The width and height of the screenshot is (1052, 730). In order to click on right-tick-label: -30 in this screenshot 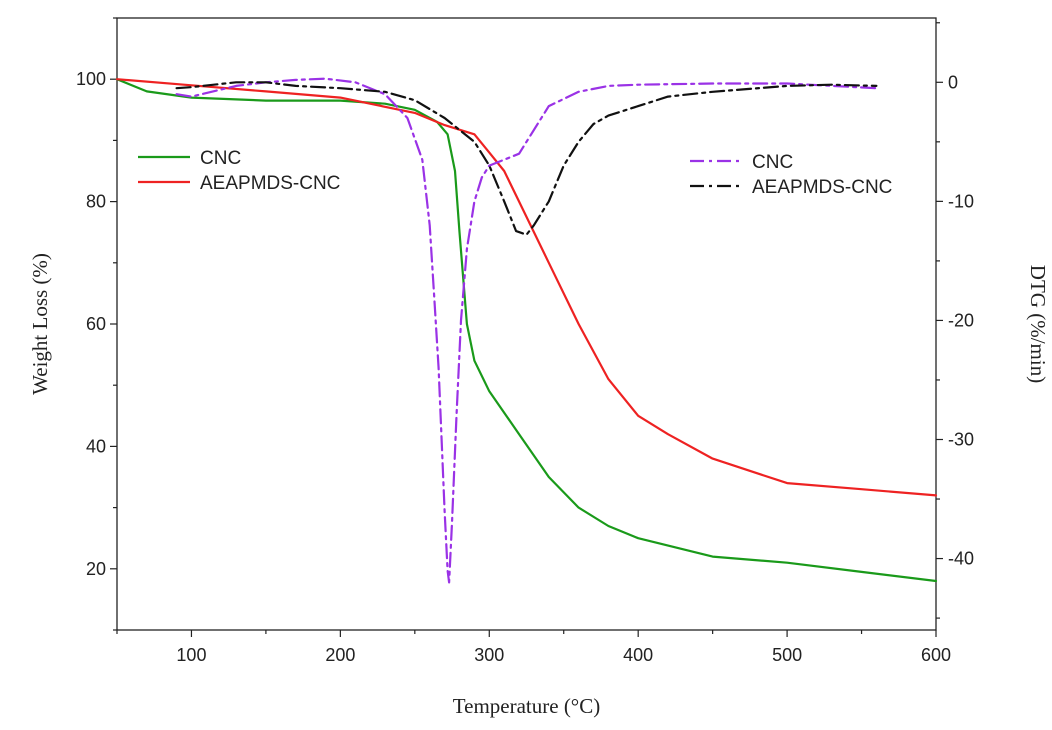, I will do `click(961, 439)`.